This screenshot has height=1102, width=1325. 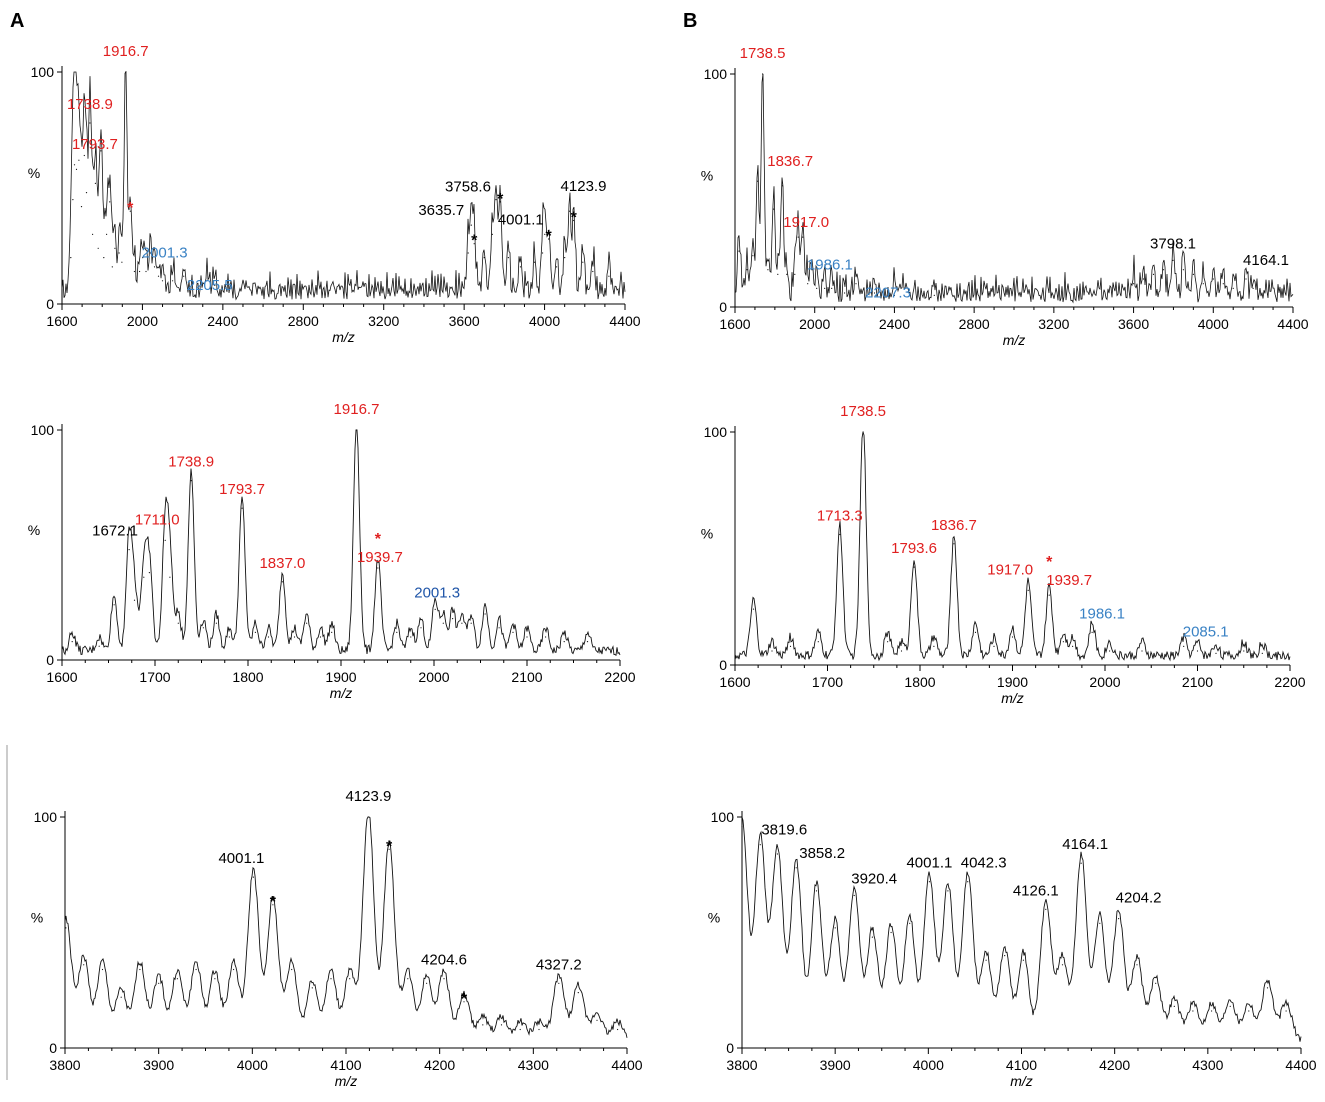 What do you see at coordinates (835, 1065) in the screenshot?
I see `x-tick-label: 3900` at bounding box center [835, 1065].